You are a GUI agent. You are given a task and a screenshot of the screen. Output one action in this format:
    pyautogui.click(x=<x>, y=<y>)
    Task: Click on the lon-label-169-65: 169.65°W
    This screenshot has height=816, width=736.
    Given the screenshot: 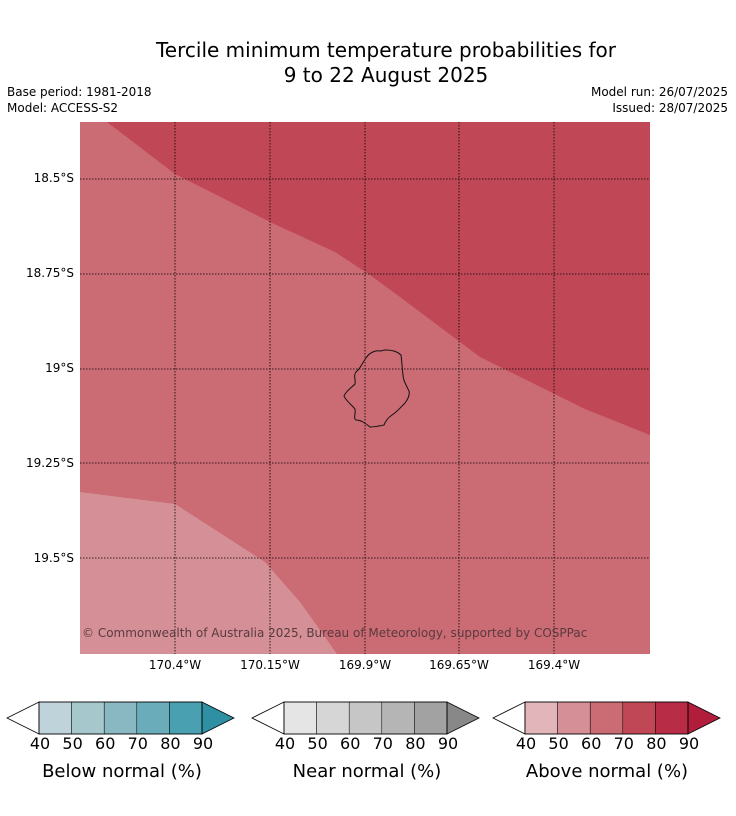 What is the action you would take?
    pyautogui.click(x=459, y=665)
    